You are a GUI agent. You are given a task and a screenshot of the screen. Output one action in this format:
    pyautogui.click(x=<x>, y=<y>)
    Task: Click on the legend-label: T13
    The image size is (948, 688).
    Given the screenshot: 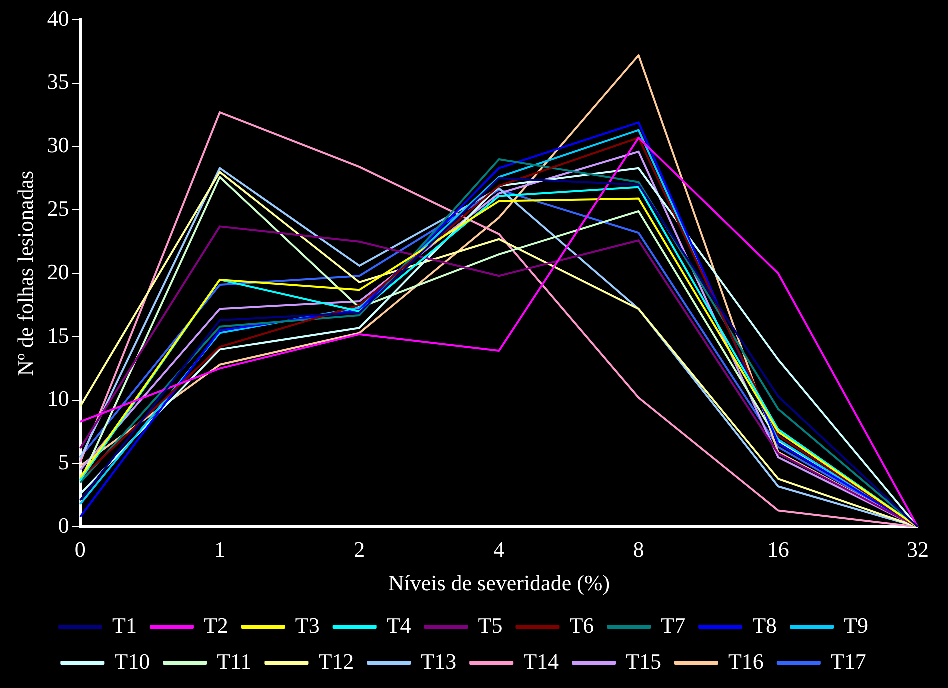 What is the action you would take?
    pyautogui.click(x=439, y=661)
    